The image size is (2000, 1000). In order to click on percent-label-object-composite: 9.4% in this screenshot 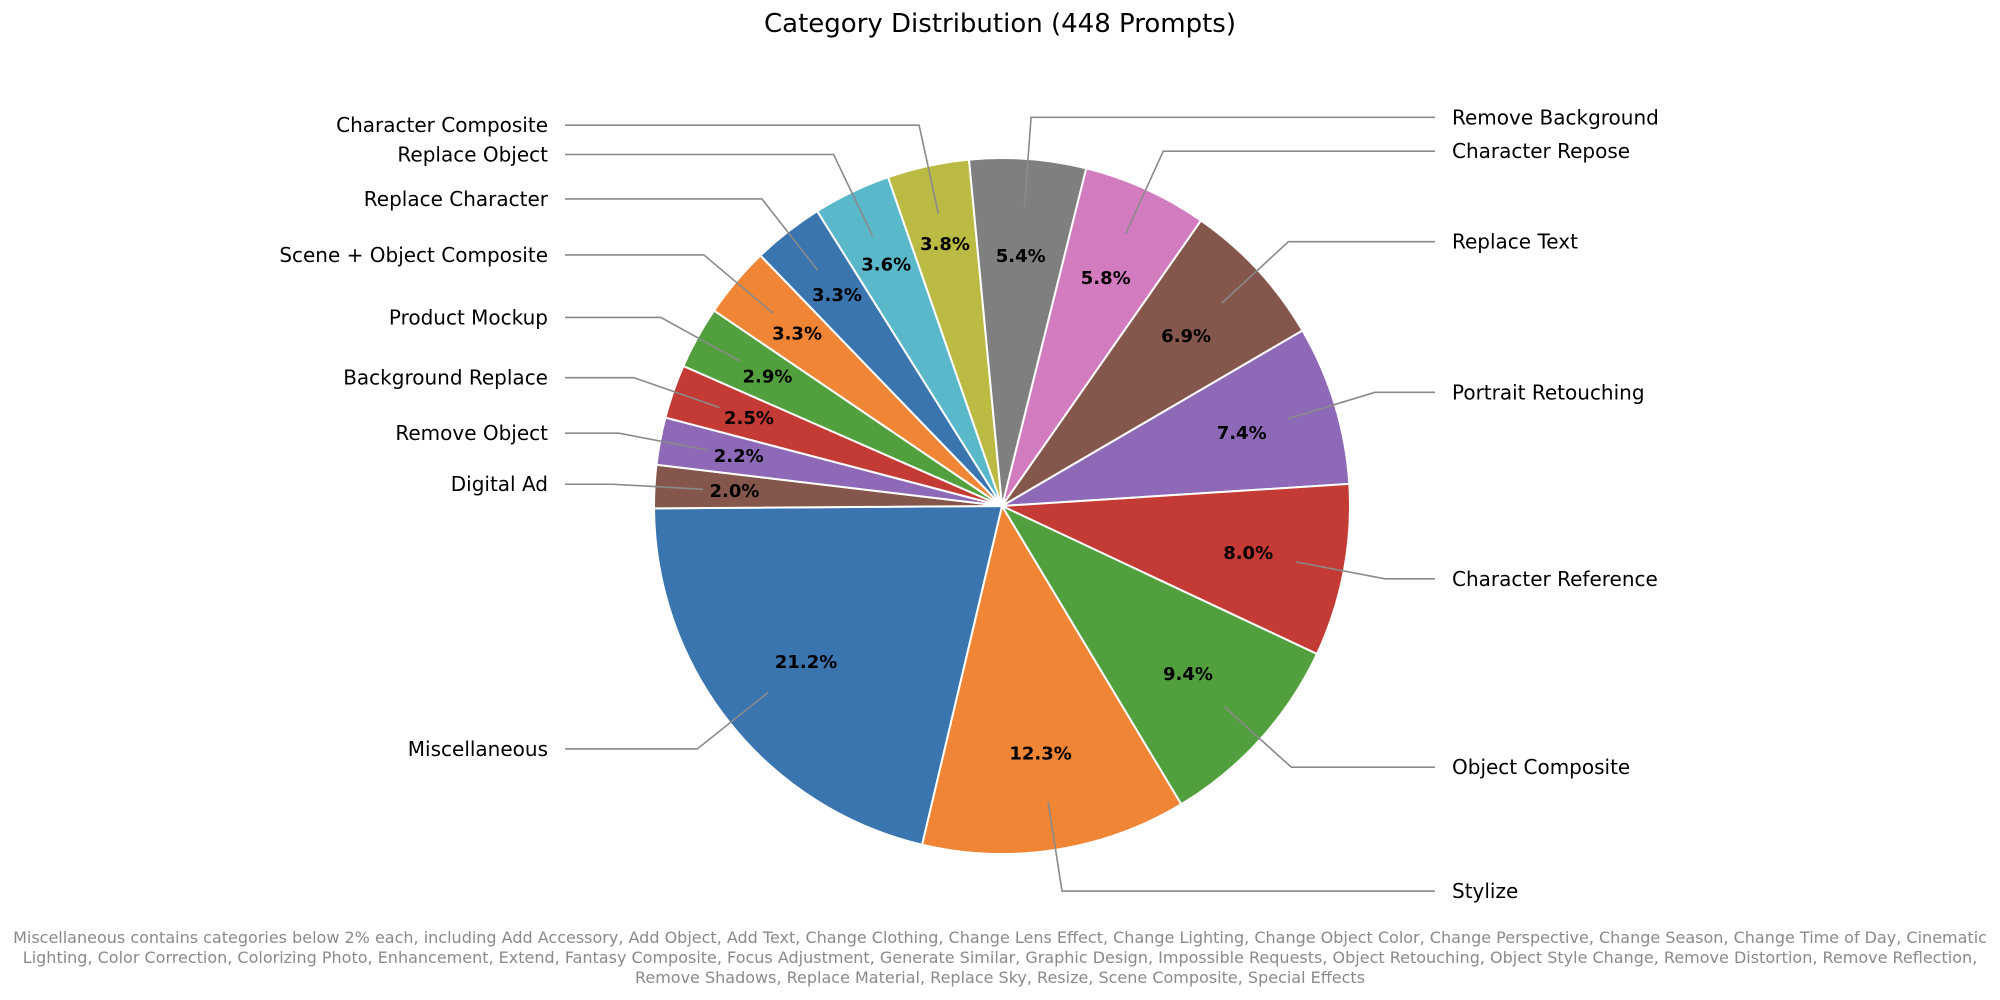, I will do `click(1188, 674)`.